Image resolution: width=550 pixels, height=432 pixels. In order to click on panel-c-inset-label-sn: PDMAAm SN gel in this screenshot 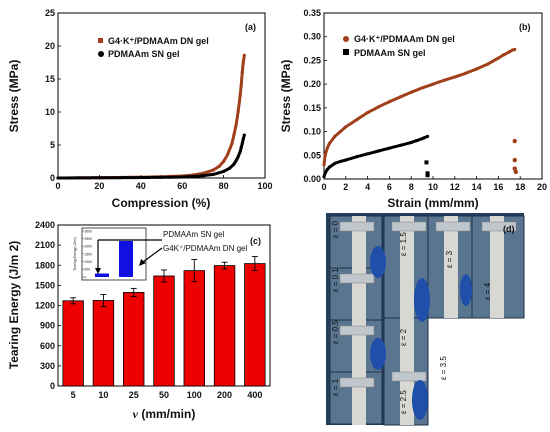, I will do `click(194, 234)`.